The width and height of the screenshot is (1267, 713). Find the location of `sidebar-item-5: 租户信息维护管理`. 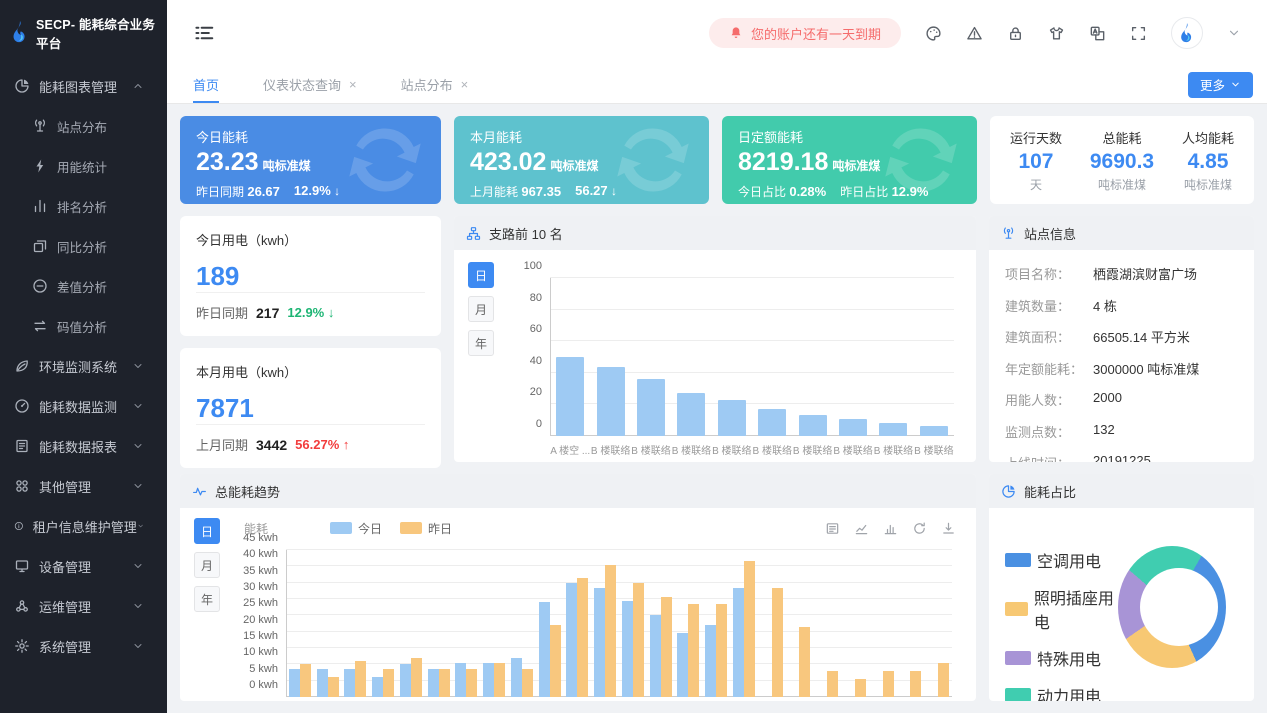

sidebar-item-5: 租户信息维护管理 is located at coordinates (83, 526).